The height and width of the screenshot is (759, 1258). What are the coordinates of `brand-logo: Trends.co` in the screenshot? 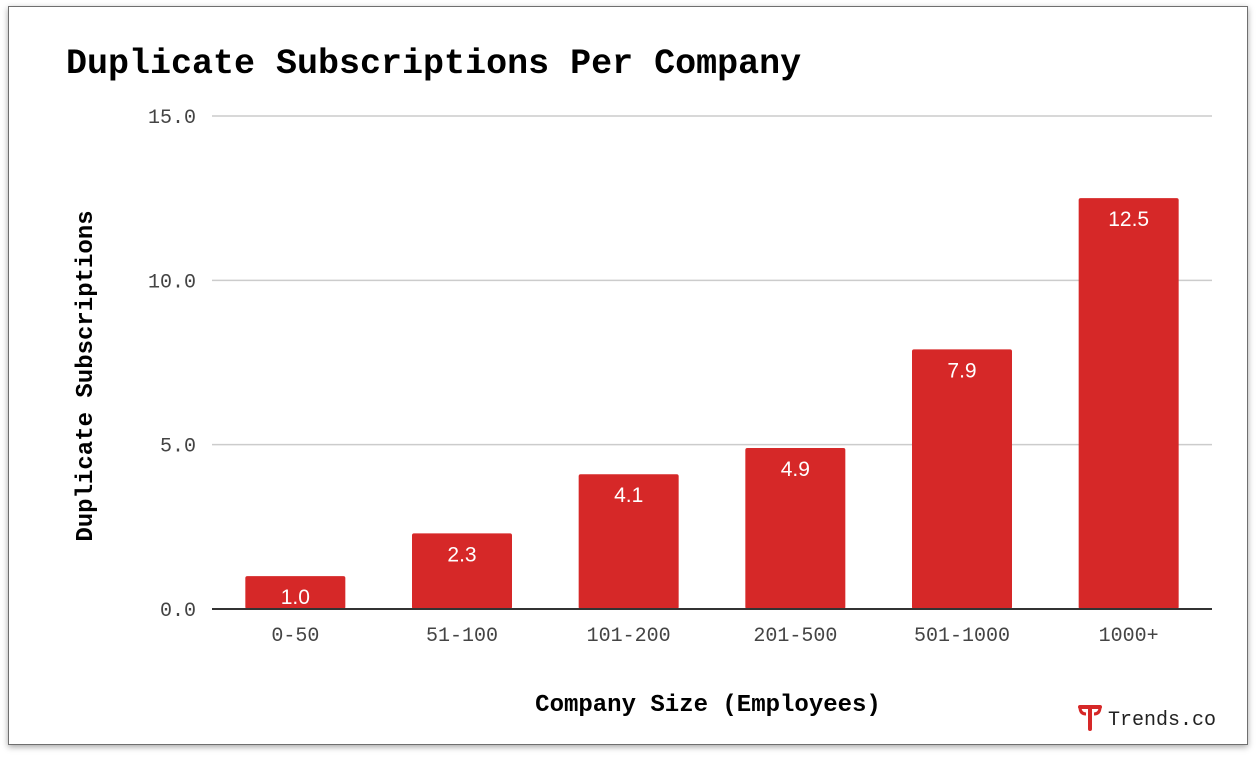 It's located at (1147, 718).